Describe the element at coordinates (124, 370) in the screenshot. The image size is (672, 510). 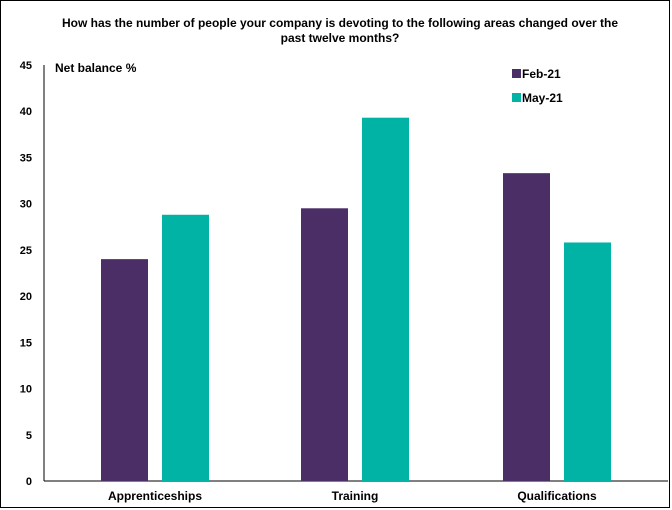
I see `bar-feb-21-apprenticeships` at that location.